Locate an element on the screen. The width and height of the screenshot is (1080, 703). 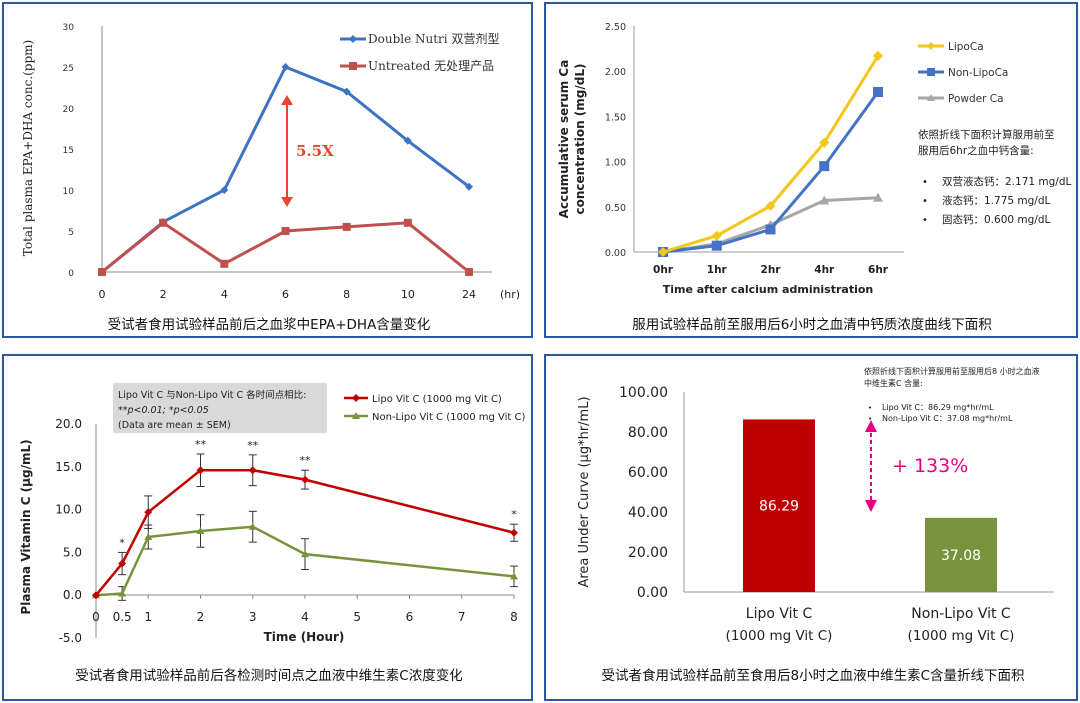
stat-box is located at coordinates (220, 408).